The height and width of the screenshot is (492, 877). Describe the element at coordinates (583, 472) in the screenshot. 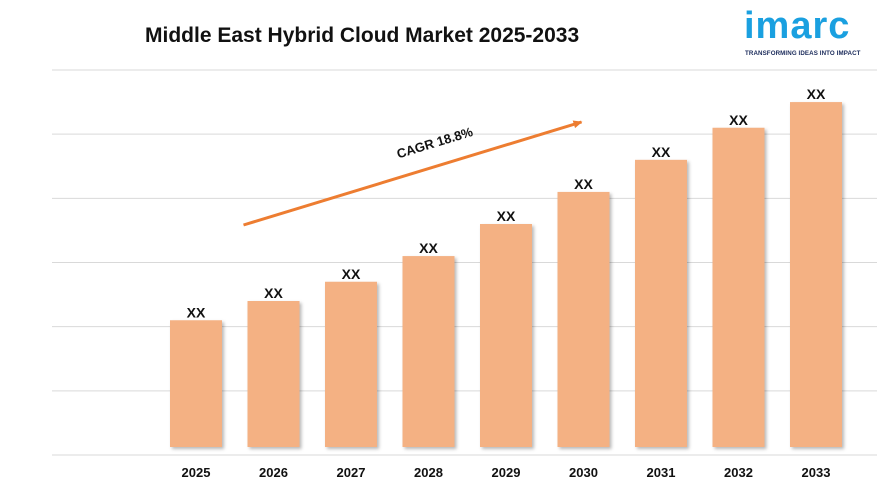

I see `x-tick-2030: 2030` at that location.